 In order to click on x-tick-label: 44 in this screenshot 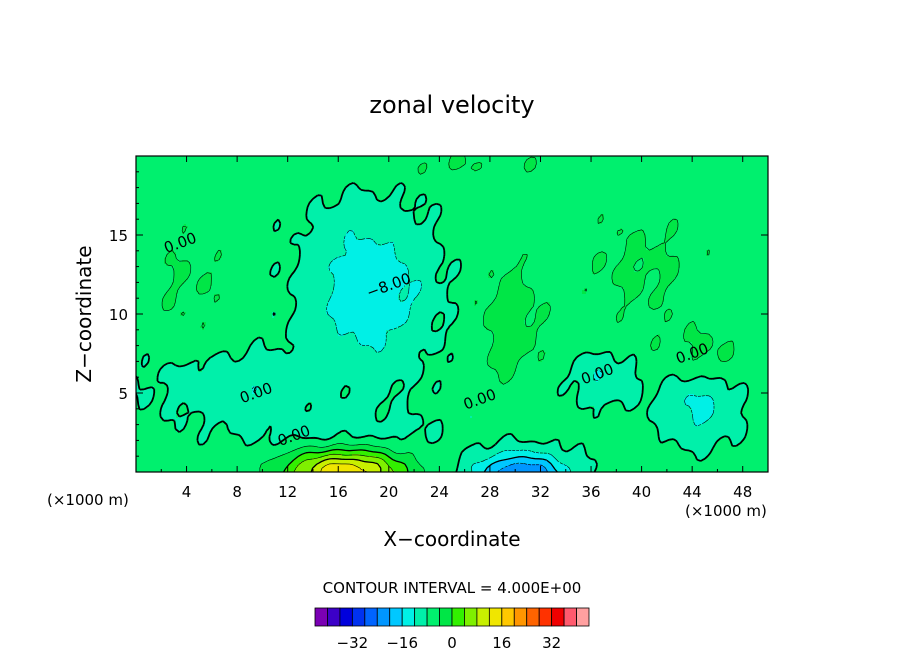, I will do `click(692, 492)`.